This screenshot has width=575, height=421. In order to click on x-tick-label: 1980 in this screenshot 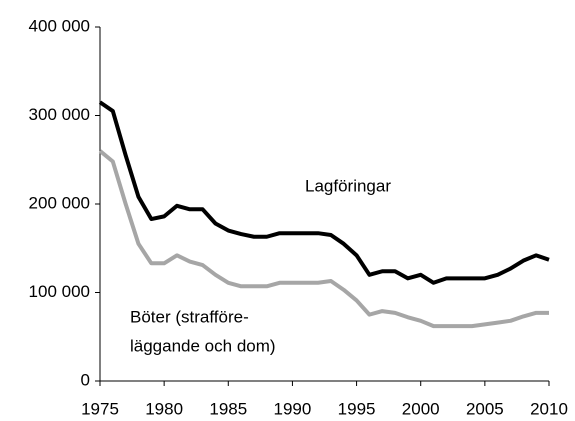, I will do `click(164, 408)`.